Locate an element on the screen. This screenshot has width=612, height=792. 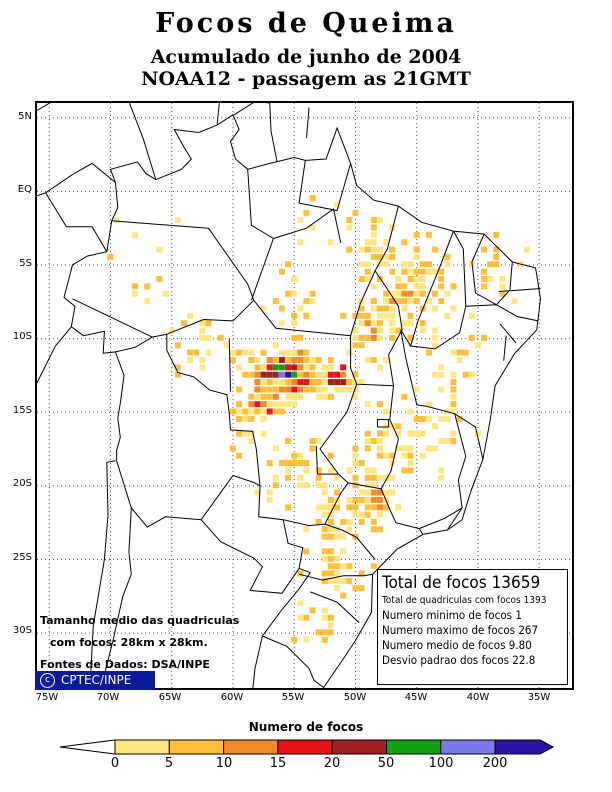
max-fires: Numero maximo de focos 267 is located at coordinates (460, 630).